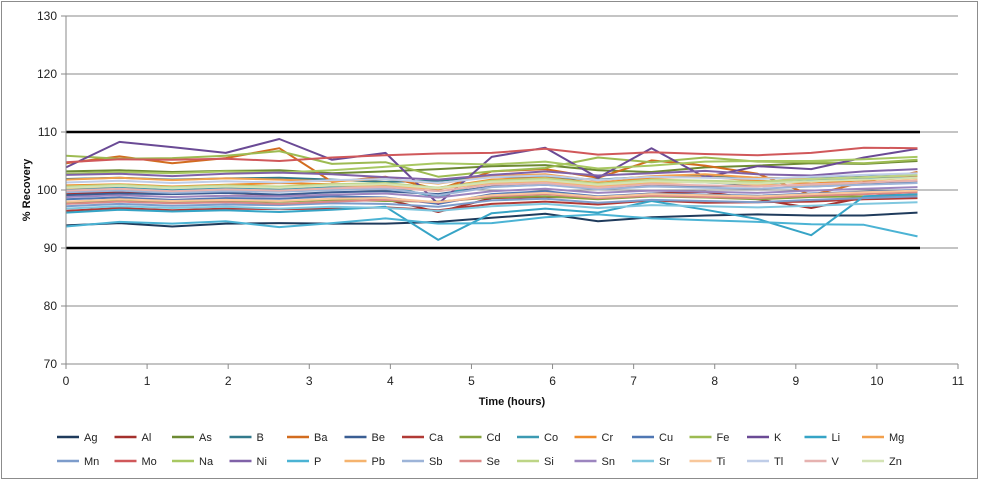  I want to click on y-tick-label-130: 130, so click(47, 16).